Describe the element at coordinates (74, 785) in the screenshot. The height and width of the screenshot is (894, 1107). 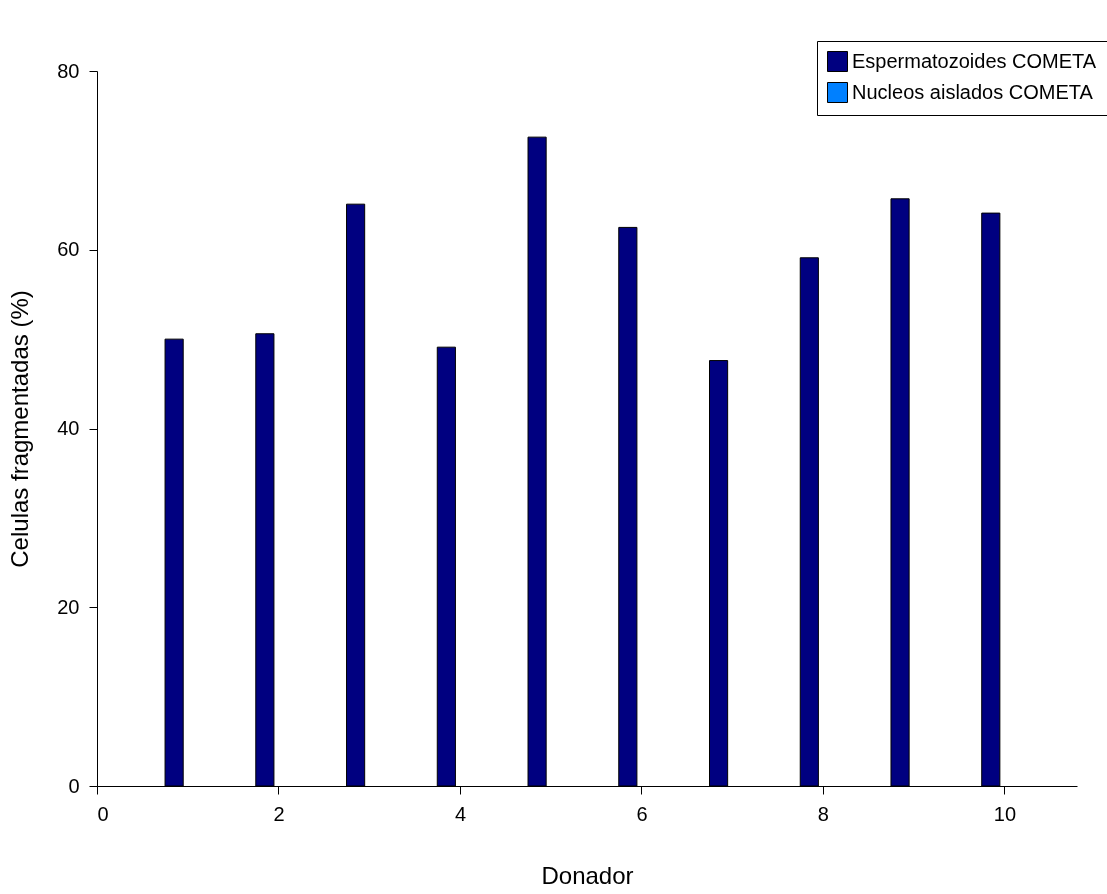
I see `y-tick-label: 0` at that location.